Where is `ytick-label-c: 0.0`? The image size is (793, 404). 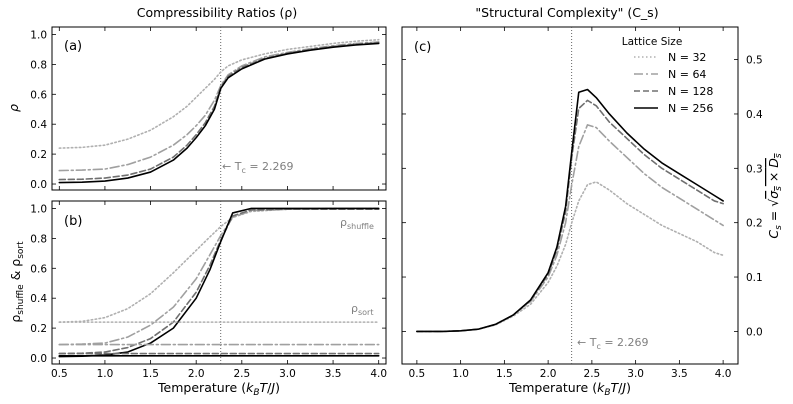 ytick-label-c: 0.0 is located at coordinates (754, 332).